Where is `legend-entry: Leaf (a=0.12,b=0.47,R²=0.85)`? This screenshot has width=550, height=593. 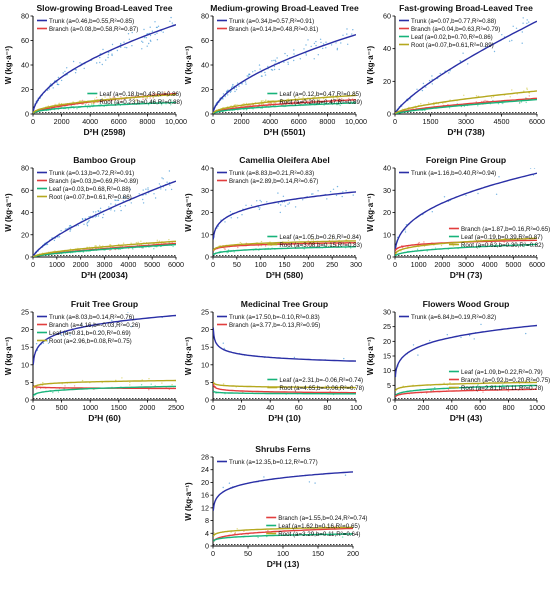
legend-entry: Leaf (a=0.12,b=0.47,R²=0.85) is located at coordinates (320, 94).